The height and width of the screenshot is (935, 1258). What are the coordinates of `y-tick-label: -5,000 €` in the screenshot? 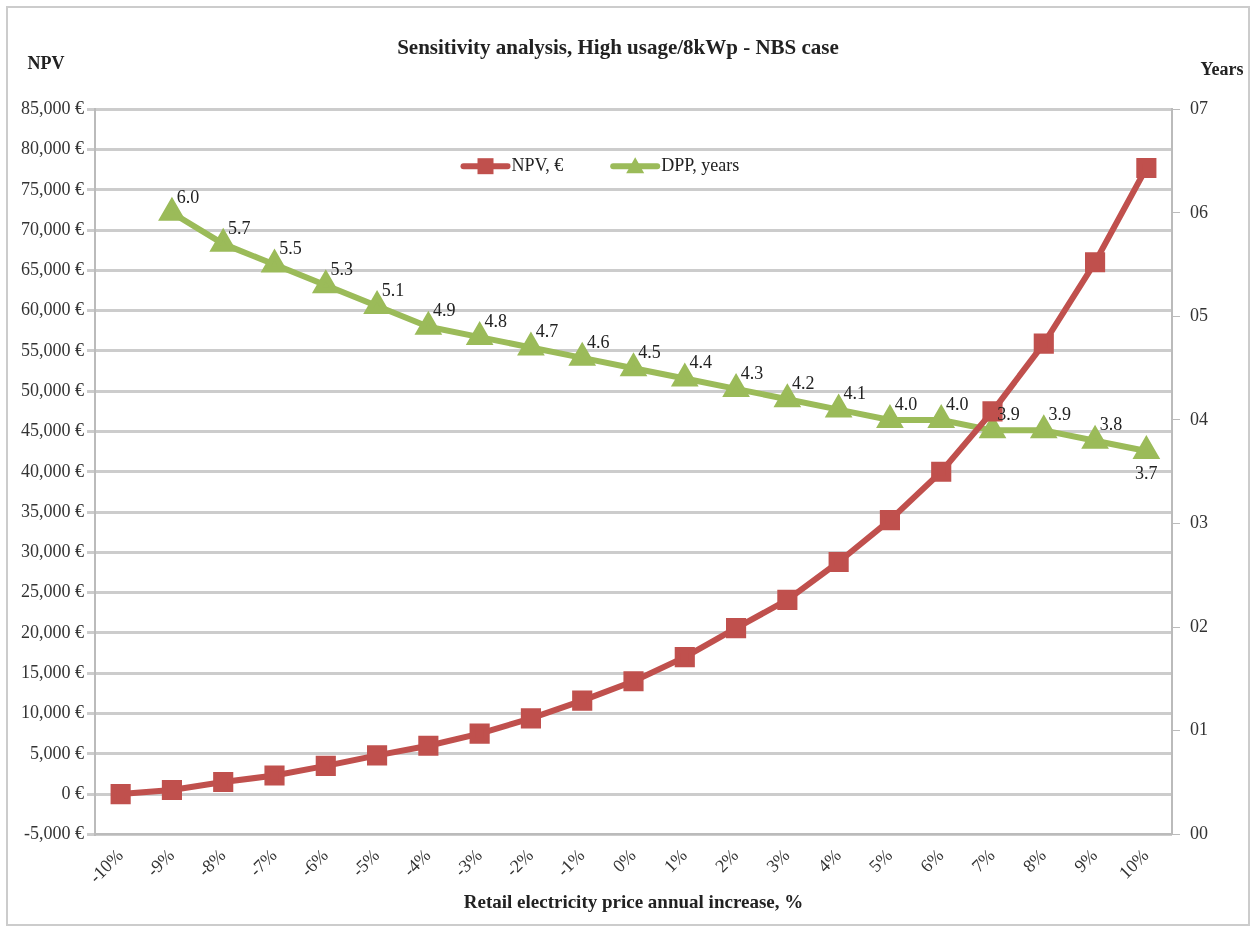 It's located at (54, 833).